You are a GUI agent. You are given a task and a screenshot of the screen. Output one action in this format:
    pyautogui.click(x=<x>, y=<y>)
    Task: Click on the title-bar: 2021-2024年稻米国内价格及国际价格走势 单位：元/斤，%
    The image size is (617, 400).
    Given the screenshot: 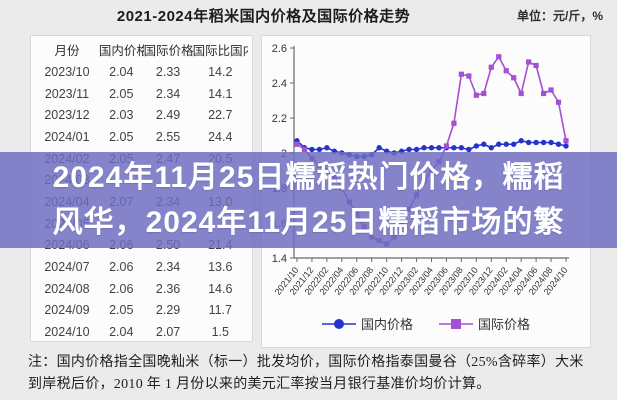 What is the action you would take?
    pyautogui.click(x=308, y=17)
    